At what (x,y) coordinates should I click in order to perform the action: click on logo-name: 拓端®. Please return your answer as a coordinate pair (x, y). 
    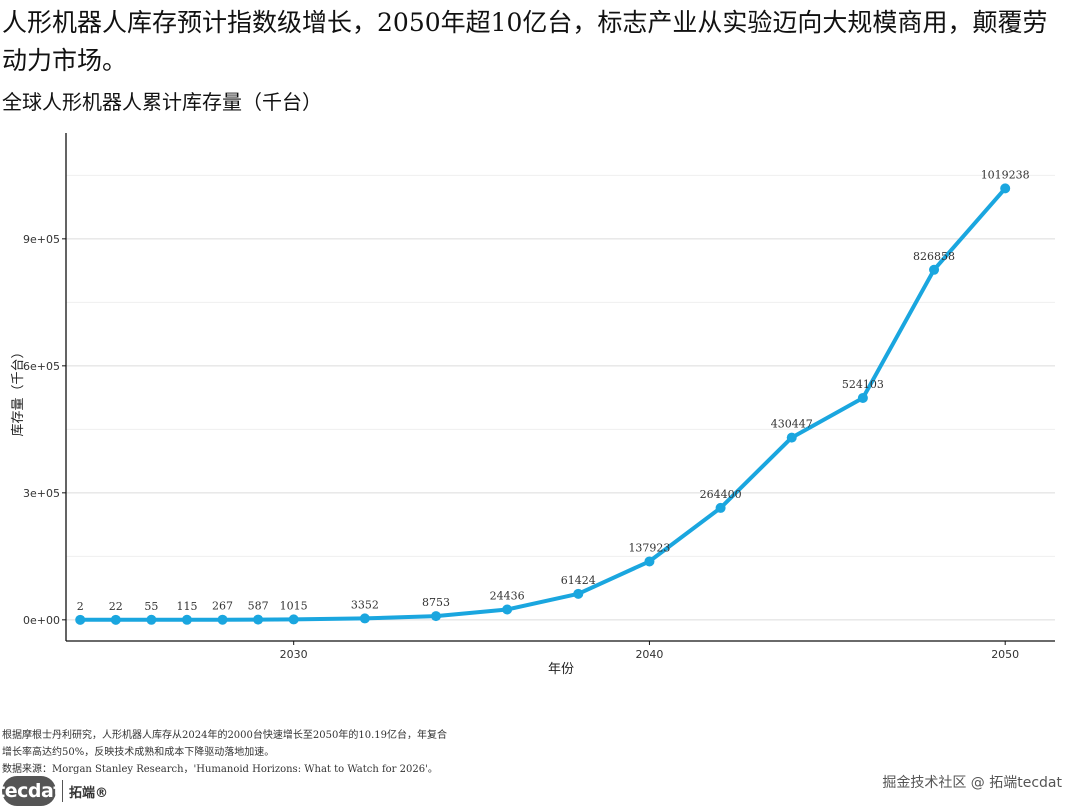
    Looking at the image, I should click on (89, 793).